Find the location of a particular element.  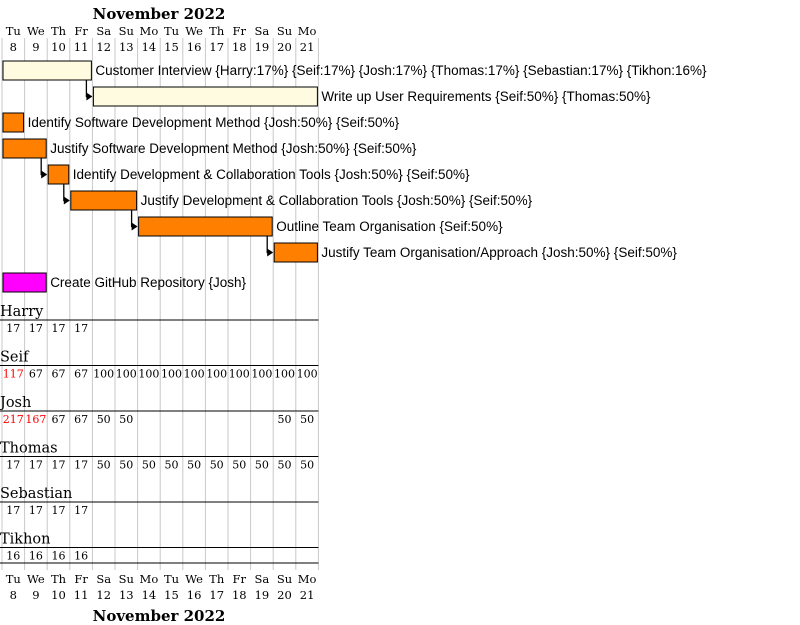

header-bottom-date: 10 is located at coordinates (58, 595).